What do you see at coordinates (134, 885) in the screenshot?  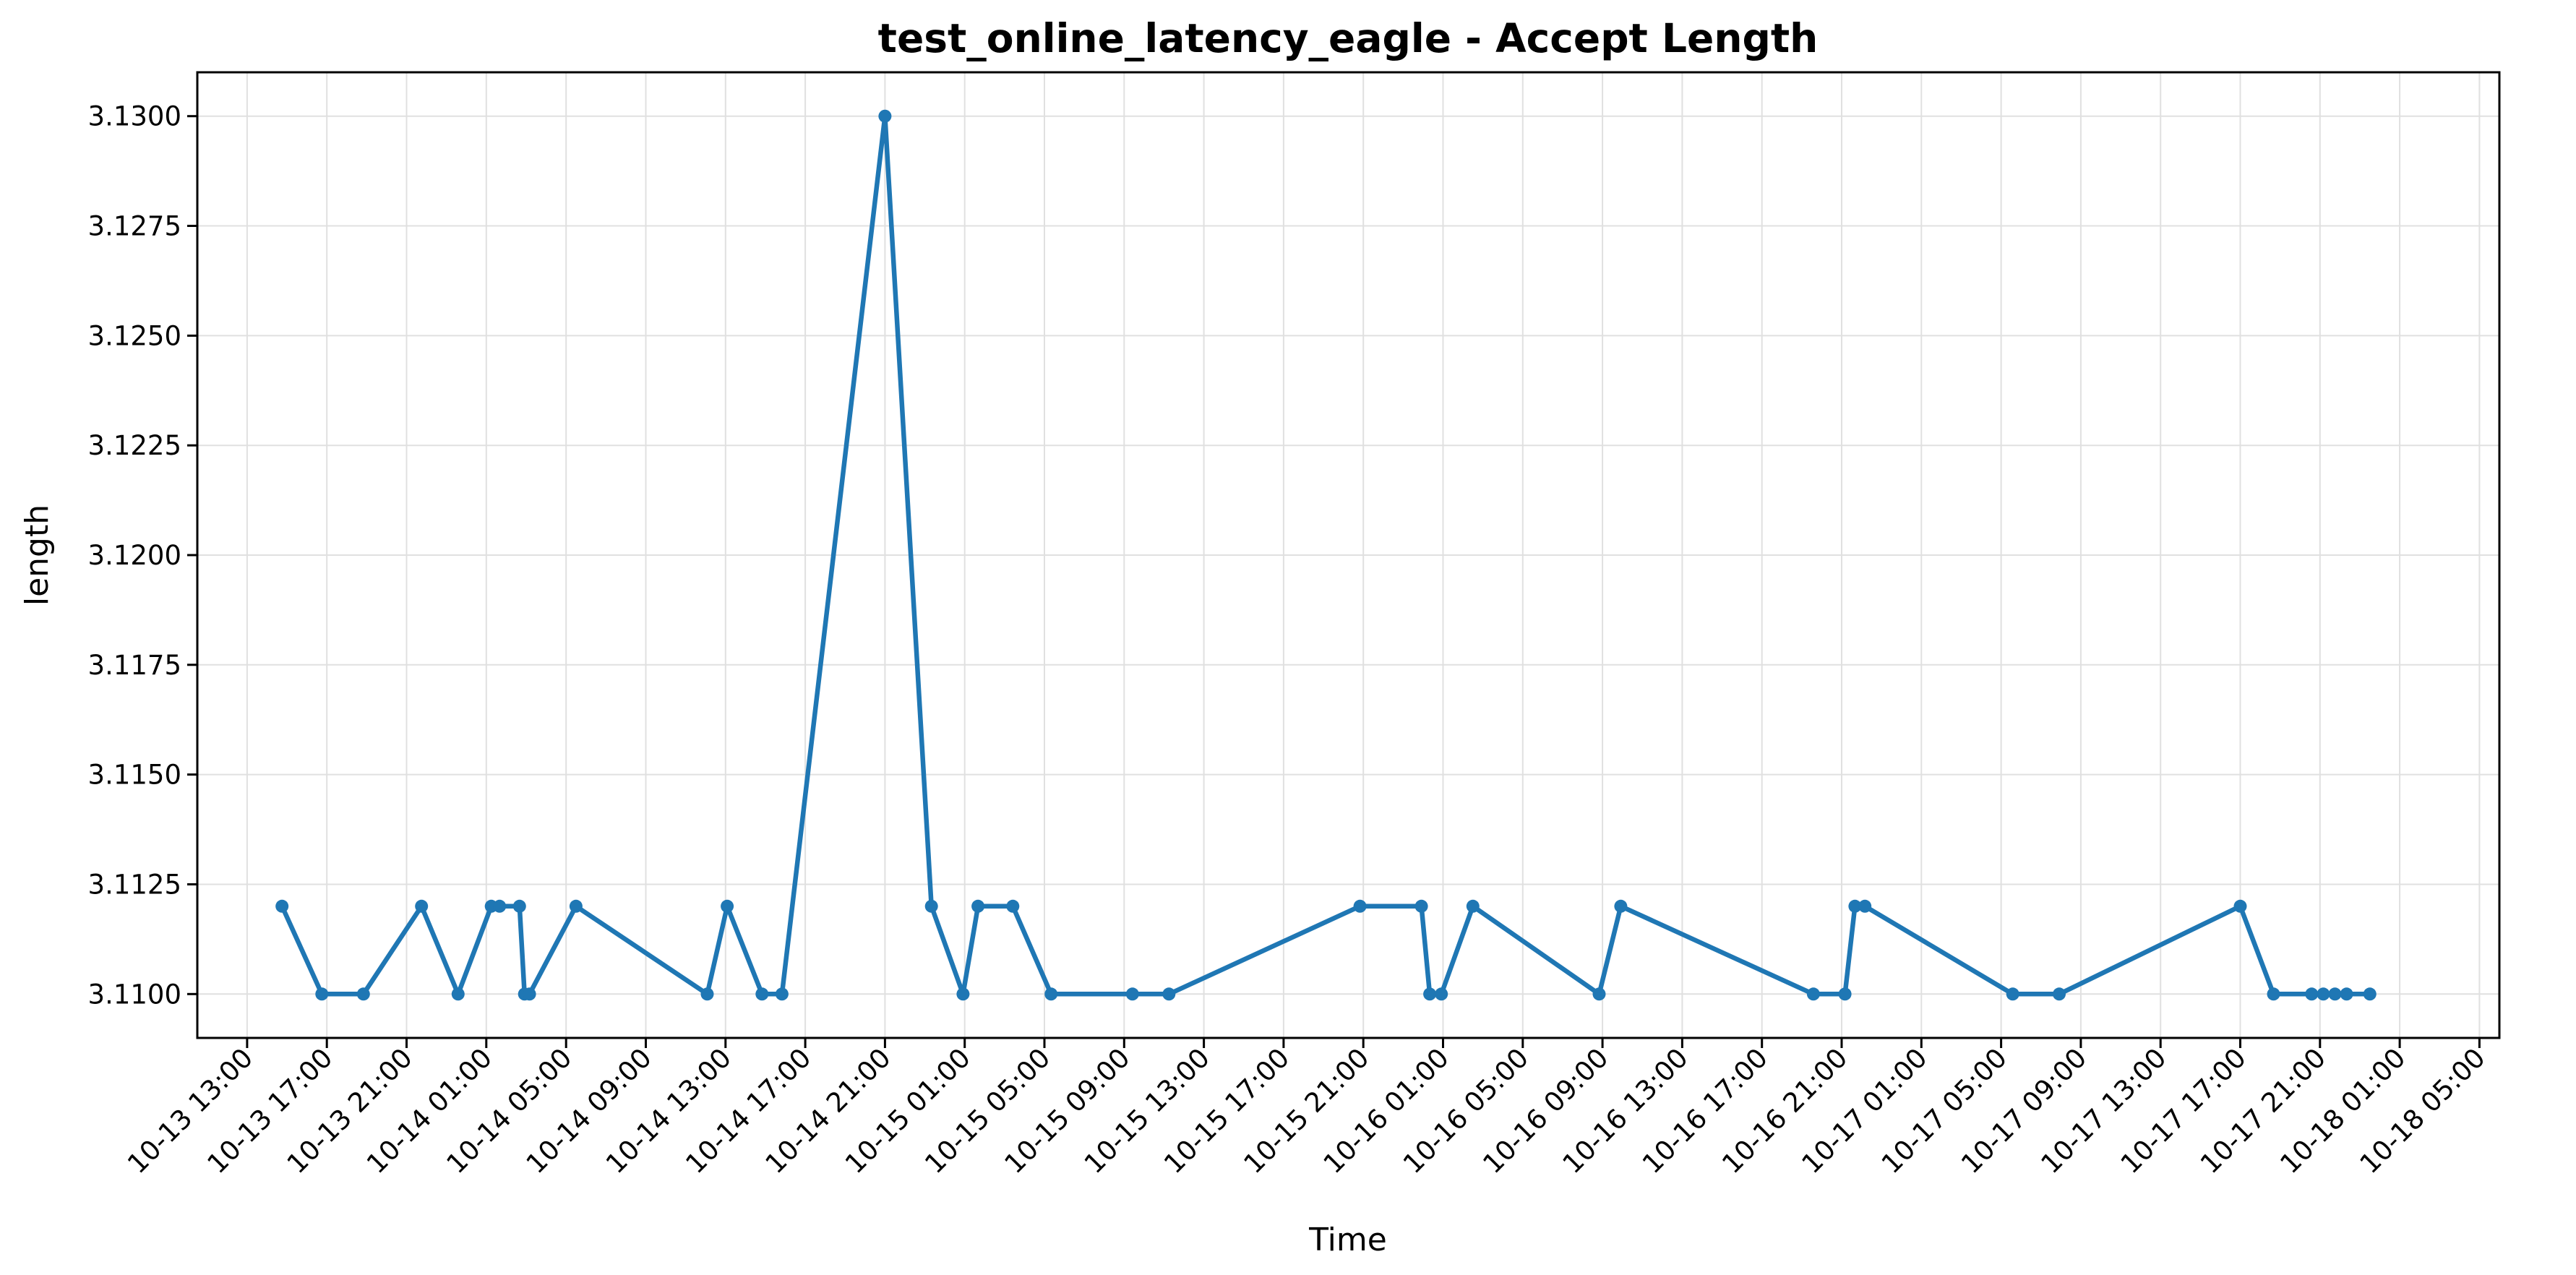 I see `y-tick-label: 3.1125` at bounding box center [134, 885].